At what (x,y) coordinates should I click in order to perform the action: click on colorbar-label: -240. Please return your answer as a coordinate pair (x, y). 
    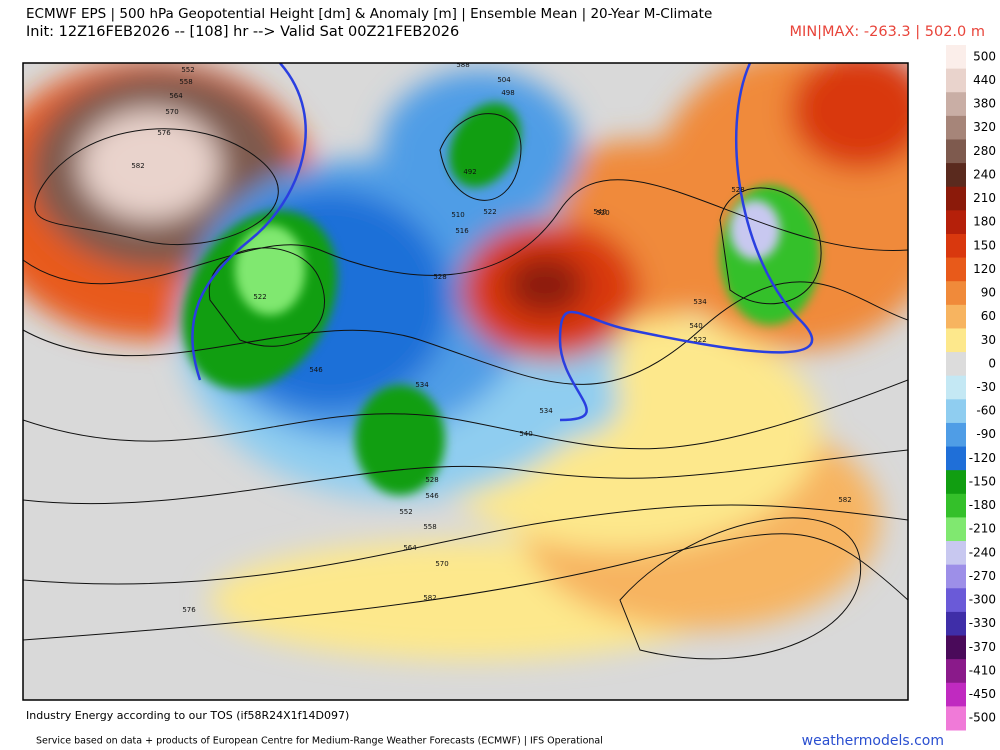
    Looking at the image, I should click on (982, 552).